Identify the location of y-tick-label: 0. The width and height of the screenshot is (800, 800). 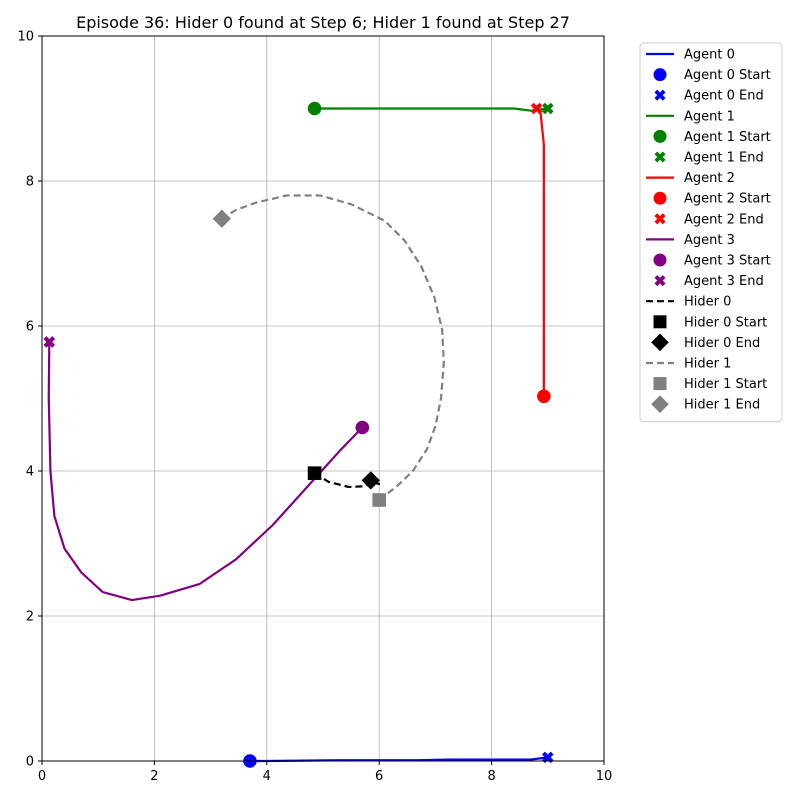
(30, 762).